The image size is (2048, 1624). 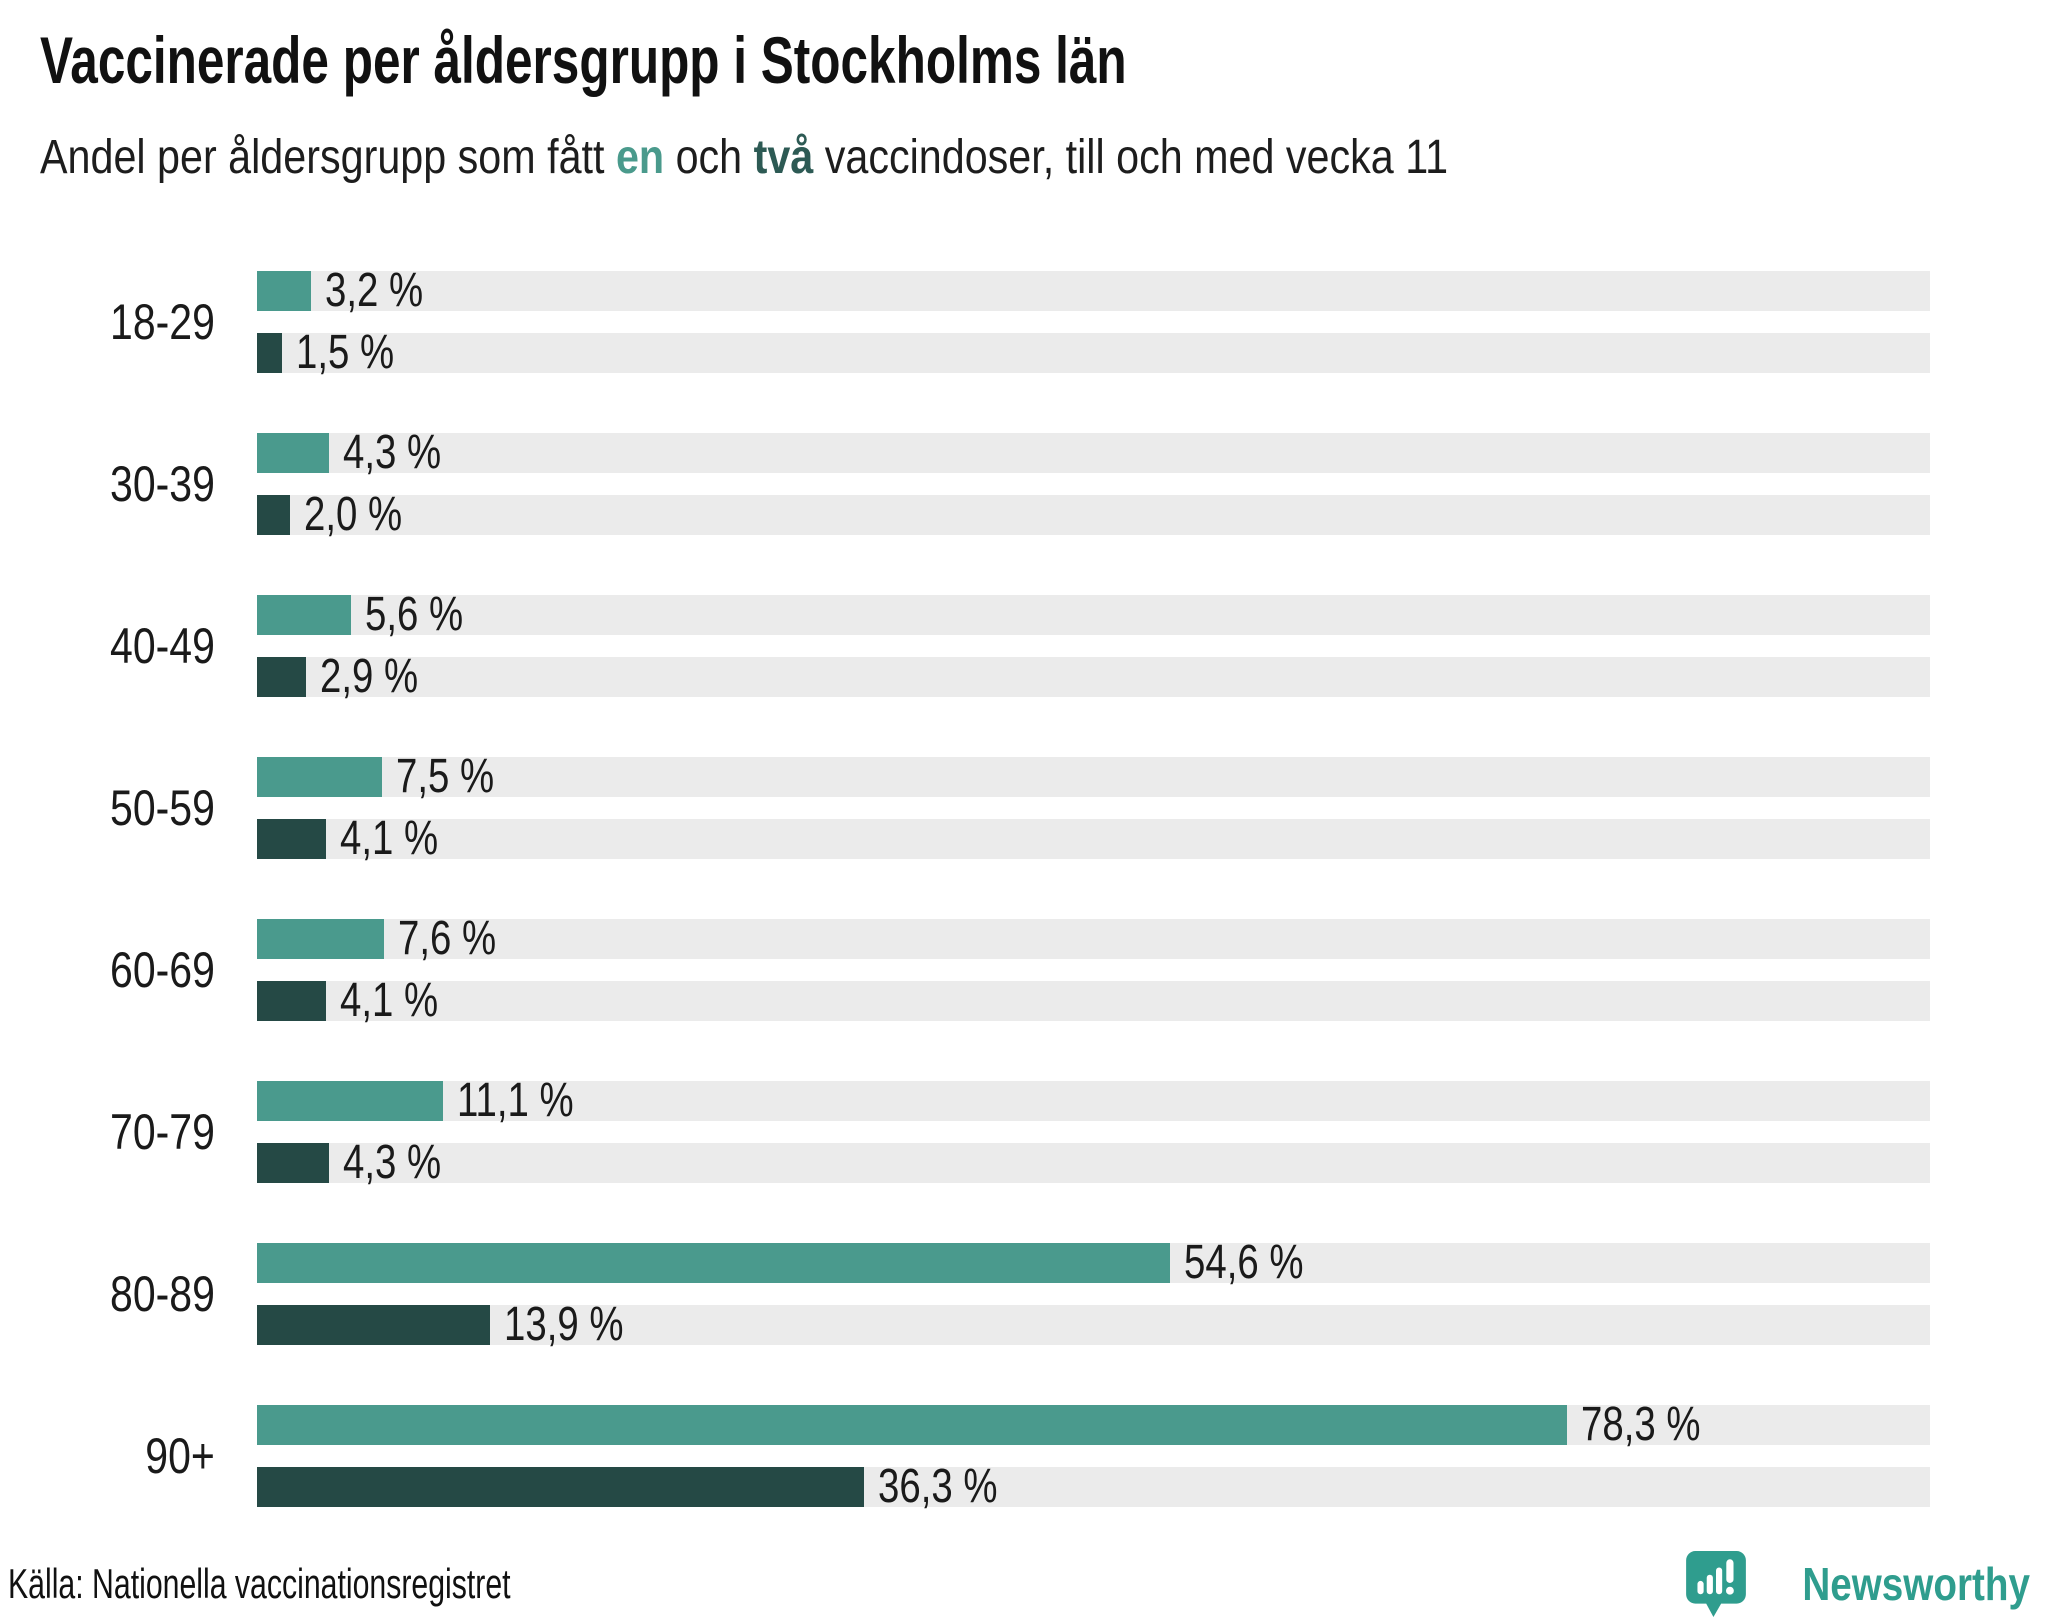 What do you see at coordinates (1093, 1101) in the screenshot?
I see `bar-track-dose1: 11,1 %` at bounding box center [1093, 1101].